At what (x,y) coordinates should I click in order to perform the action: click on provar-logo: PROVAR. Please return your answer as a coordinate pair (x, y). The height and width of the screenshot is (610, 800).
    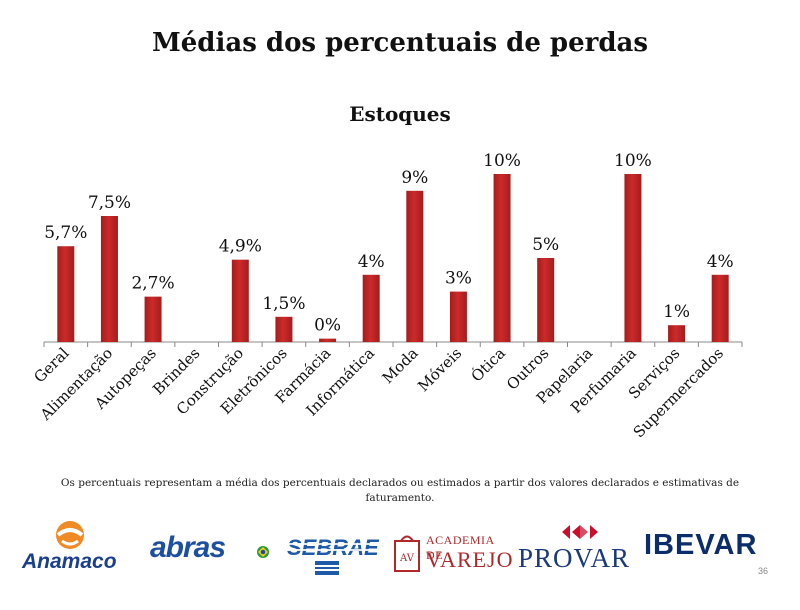
    Looking at the image, I should click on (578, 551).